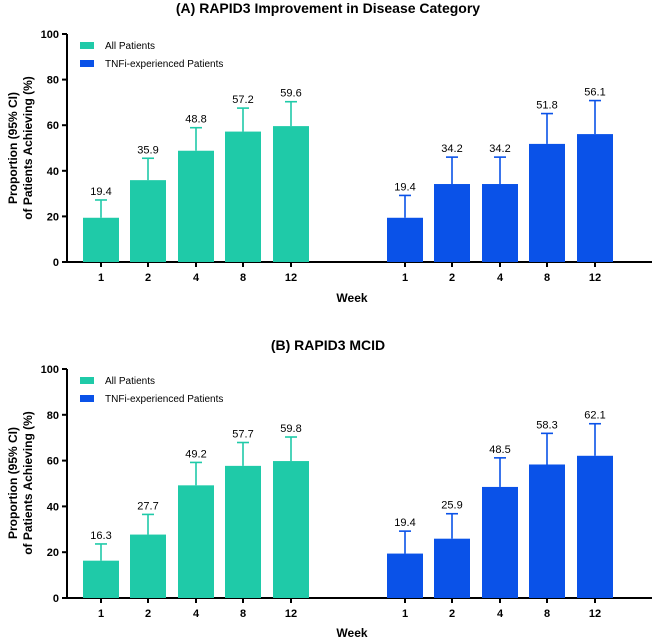 The height and width of the screenshot is (641, 657). I want to click on data-label: 16.3, so click(100, 536).